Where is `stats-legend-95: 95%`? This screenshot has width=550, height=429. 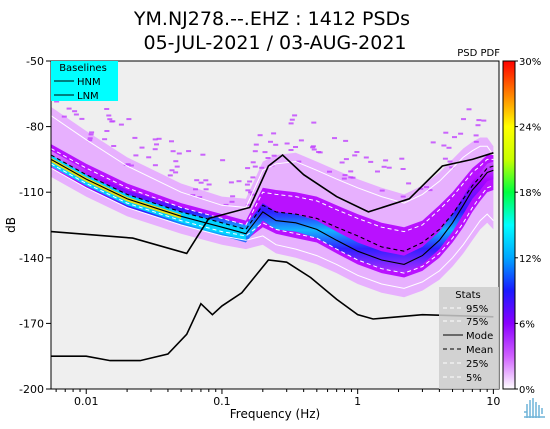 stats-legend-95: 95% is located at coordinates (477, 309).